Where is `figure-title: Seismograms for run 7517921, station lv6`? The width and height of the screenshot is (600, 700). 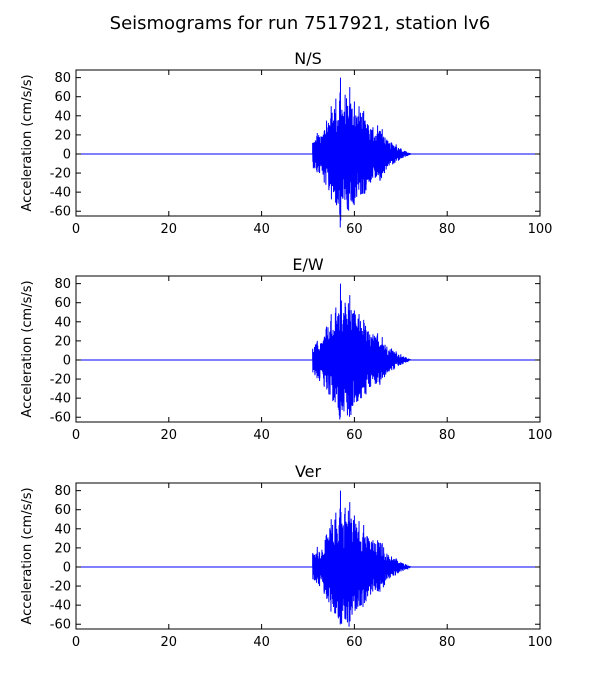 figure-title: Seismograms for run 7517921, station lv6 is located at coordinates (300, 23).